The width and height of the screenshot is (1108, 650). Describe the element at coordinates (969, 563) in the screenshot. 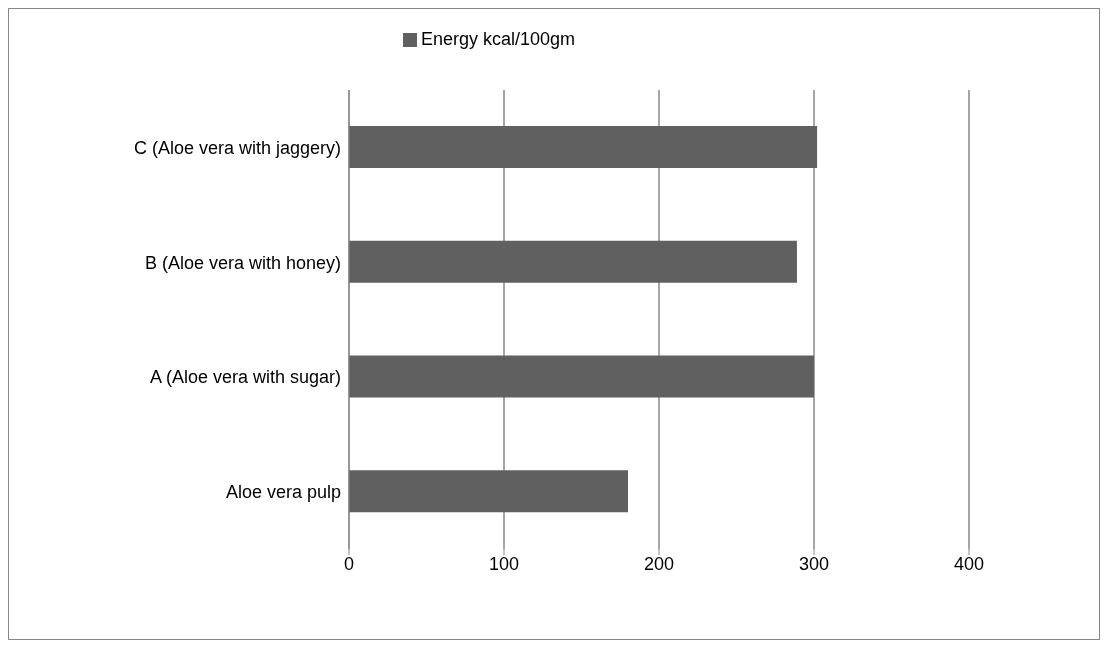

I see `x-tick-label: 400` at that location.